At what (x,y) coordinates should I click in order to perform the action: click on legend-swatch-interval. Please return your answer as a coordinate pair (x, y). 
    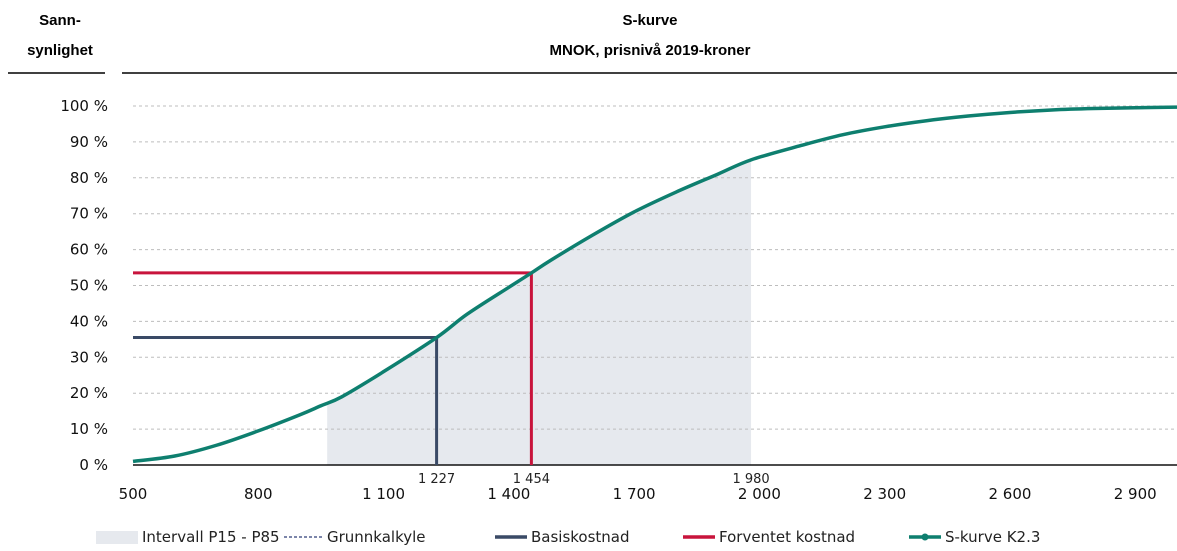
    Looking at the image, I should click on (117, 537).